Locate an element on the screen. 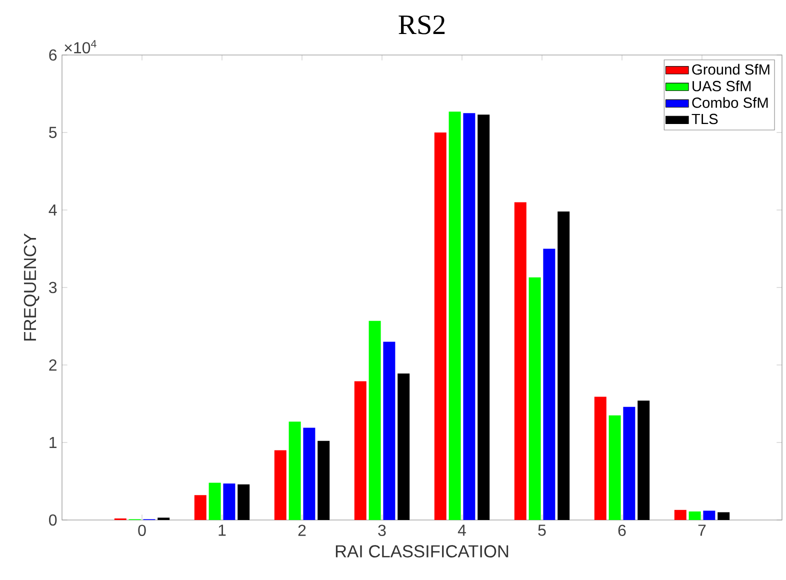 The image size is (786, 580). y-tick-label: 1 is located at coordinates (53, 442).